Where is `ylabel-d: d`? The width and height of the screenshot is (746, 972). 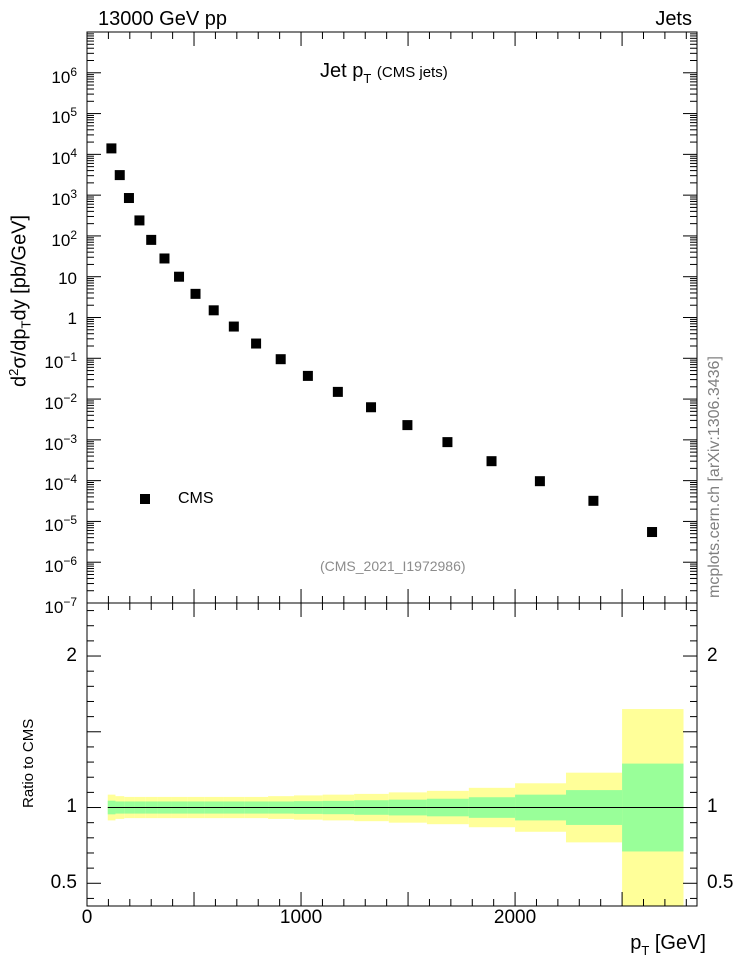
ylabel-d: d is located at coordinates (19, 381).